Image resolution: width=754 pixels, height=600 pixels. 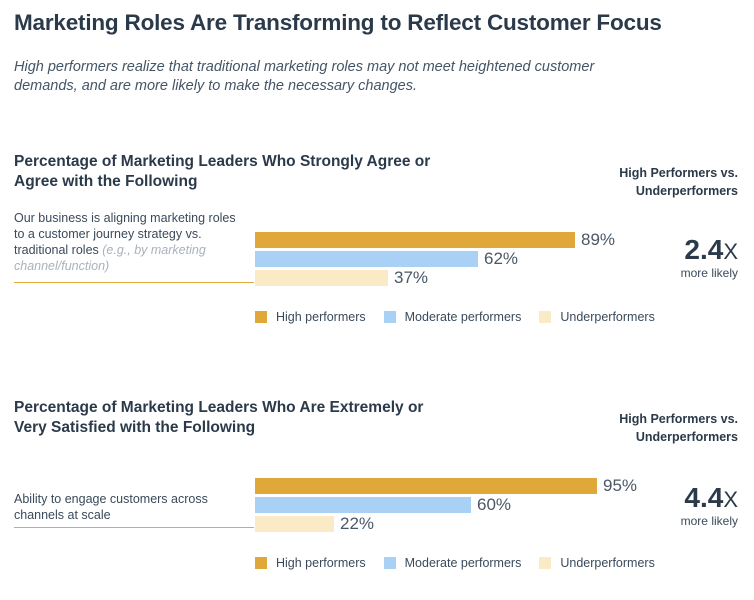 What do you see at coordinates (598, 239) in the screenshot?
I see `bar-value-label: 89%` at bounding box center [598, 239].